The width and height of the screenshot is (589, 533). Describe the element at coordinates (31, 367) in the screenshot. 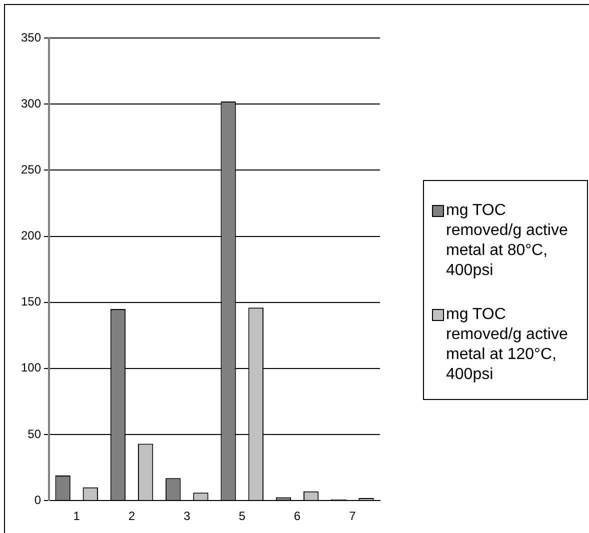

I see `y-tick-label: 100` at that location.